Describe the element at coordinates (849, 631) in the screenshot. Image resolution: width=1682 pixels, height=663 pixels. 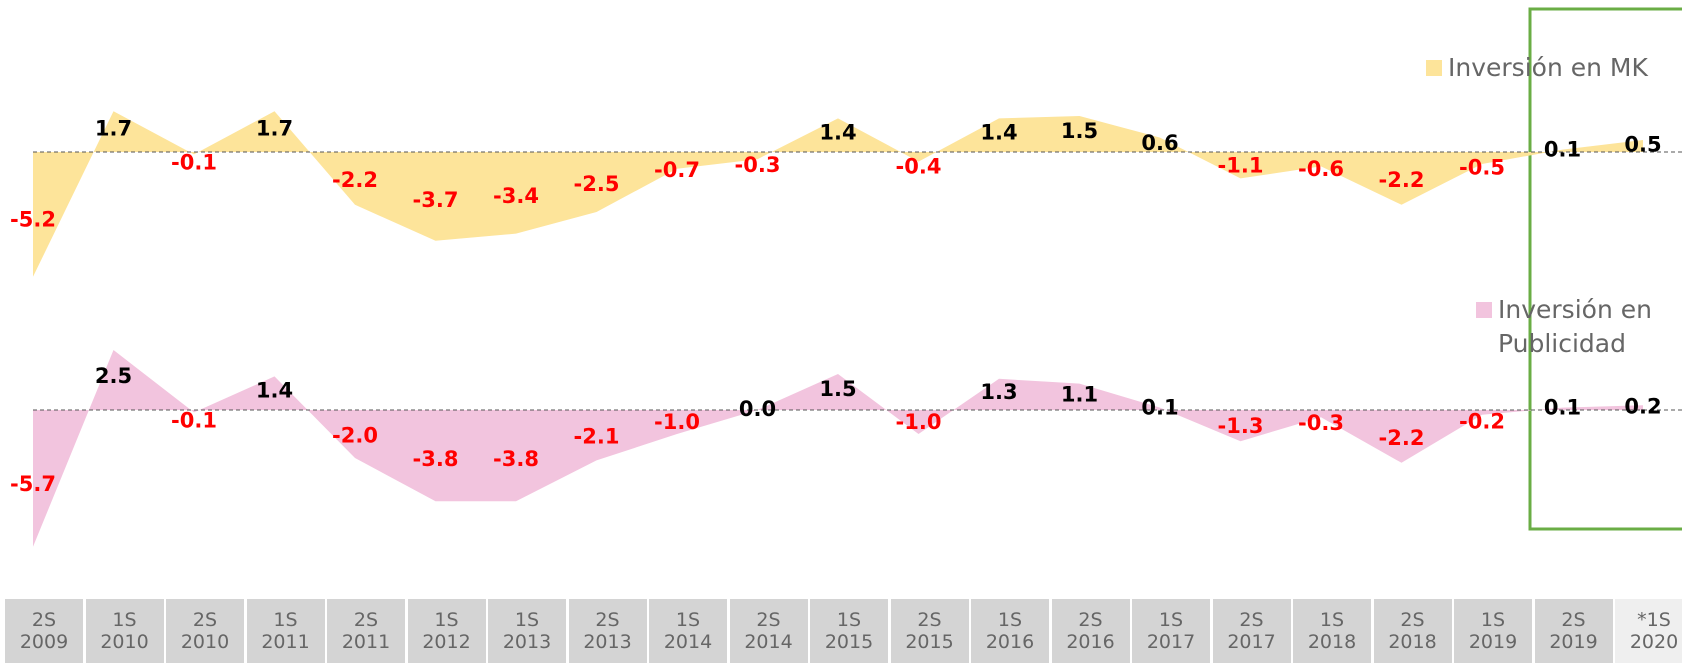
I see `x-tick-label: 1S 2015` at that location.